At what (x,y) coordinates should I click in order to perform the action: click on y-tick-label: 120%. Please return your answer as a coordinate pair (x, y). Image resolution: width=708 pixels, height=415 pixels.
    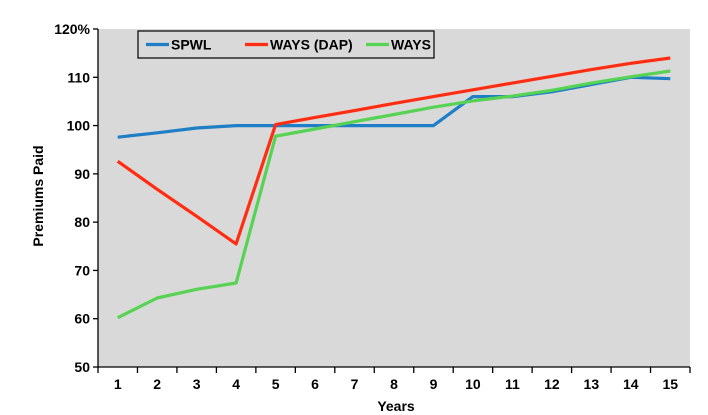
    Looking at the image, I should click on (72, 29).